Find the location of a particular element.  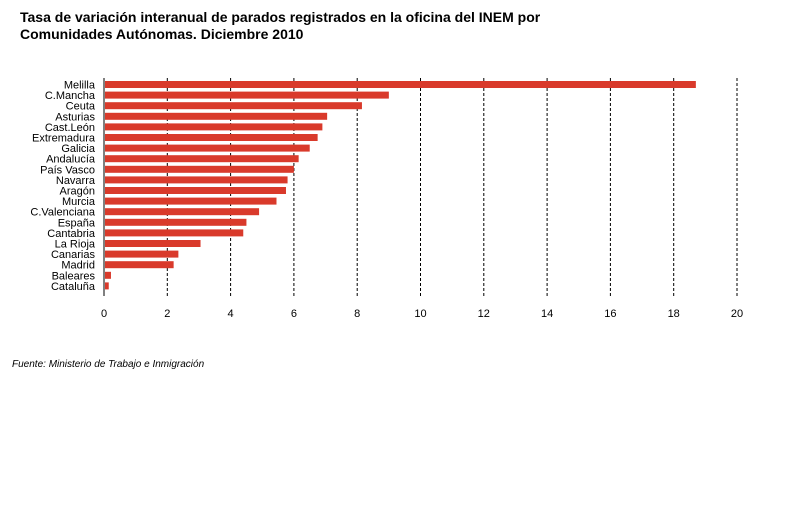

category-label-14: Cantabria is located at coordinates (71, 234).